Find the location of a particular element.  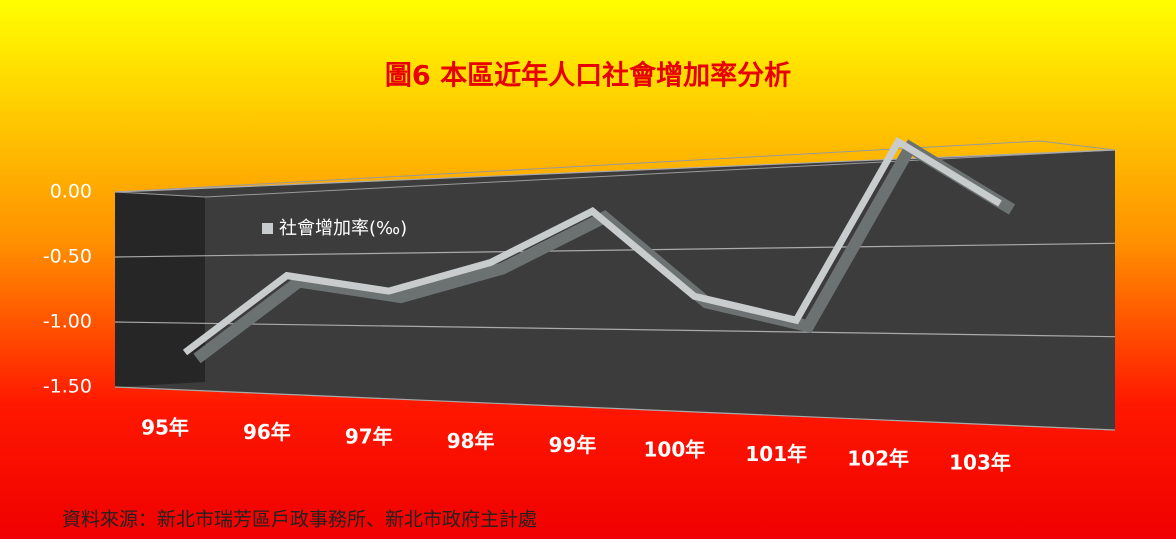

x-tick-label: 99年 is located at coordinates (573, 445).